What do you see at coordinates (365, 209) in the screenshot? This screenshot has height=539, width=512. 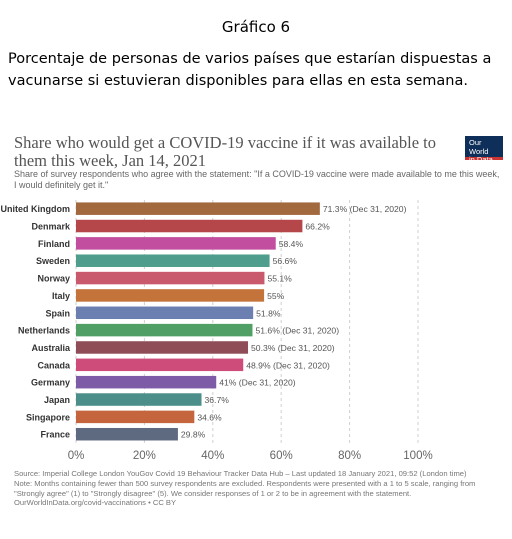 I see `data-label: 71.3% (Dec 31, 2020)` at bounding box center [365, 209].